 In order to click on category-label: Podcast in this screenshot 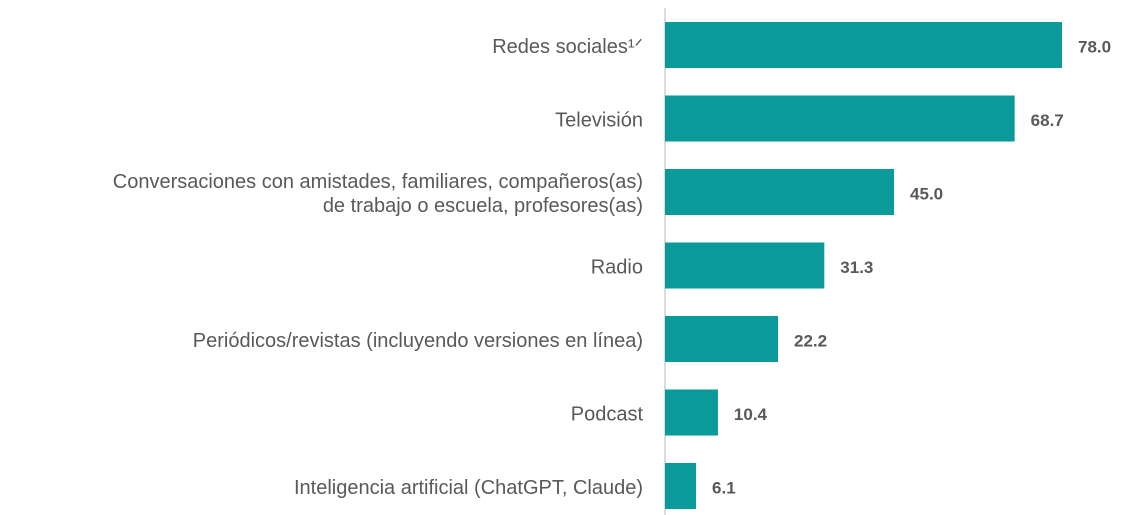, I will do `click(607, 415)`.